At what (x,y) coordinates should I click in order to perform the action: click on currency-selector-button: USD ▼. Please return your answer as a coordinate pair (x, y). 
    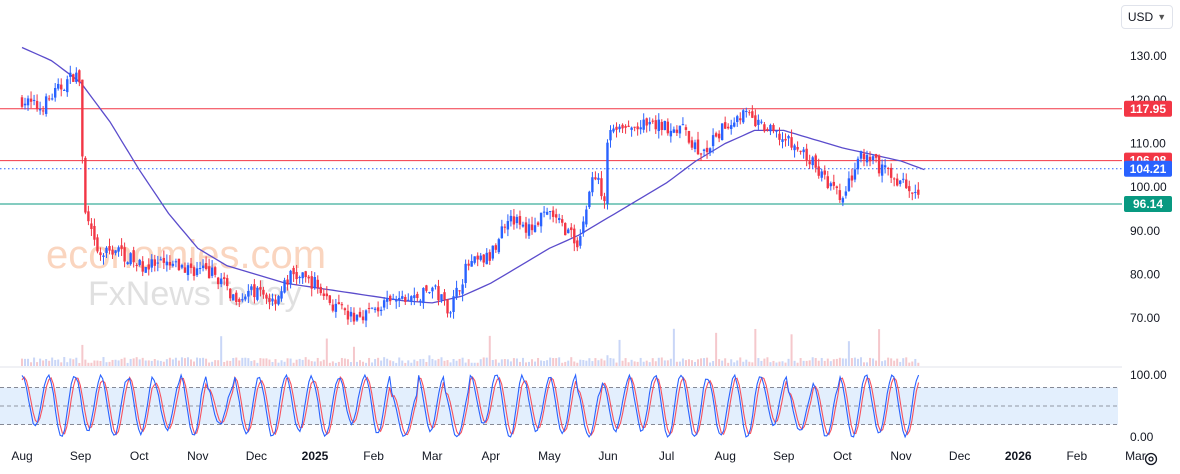
    Looking at the image, I should click on (1147, 17).